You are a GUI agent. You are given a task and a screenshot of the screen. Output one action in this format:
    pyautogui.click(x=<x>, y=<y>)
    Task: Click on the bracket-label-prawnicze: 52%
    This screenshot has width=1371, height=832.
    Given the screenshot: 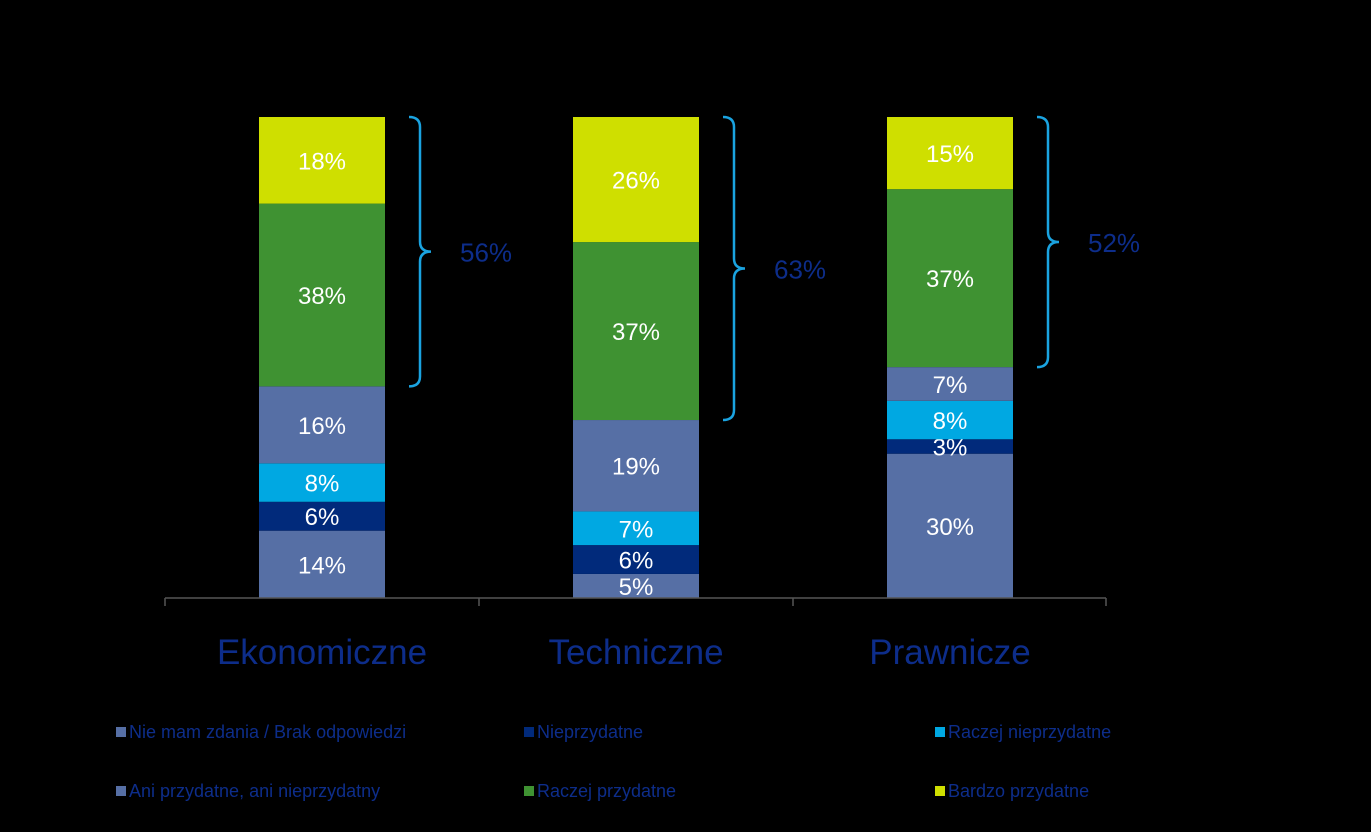 What is the action you would take?
    pyautogui.click(x=1114, y=243)
    